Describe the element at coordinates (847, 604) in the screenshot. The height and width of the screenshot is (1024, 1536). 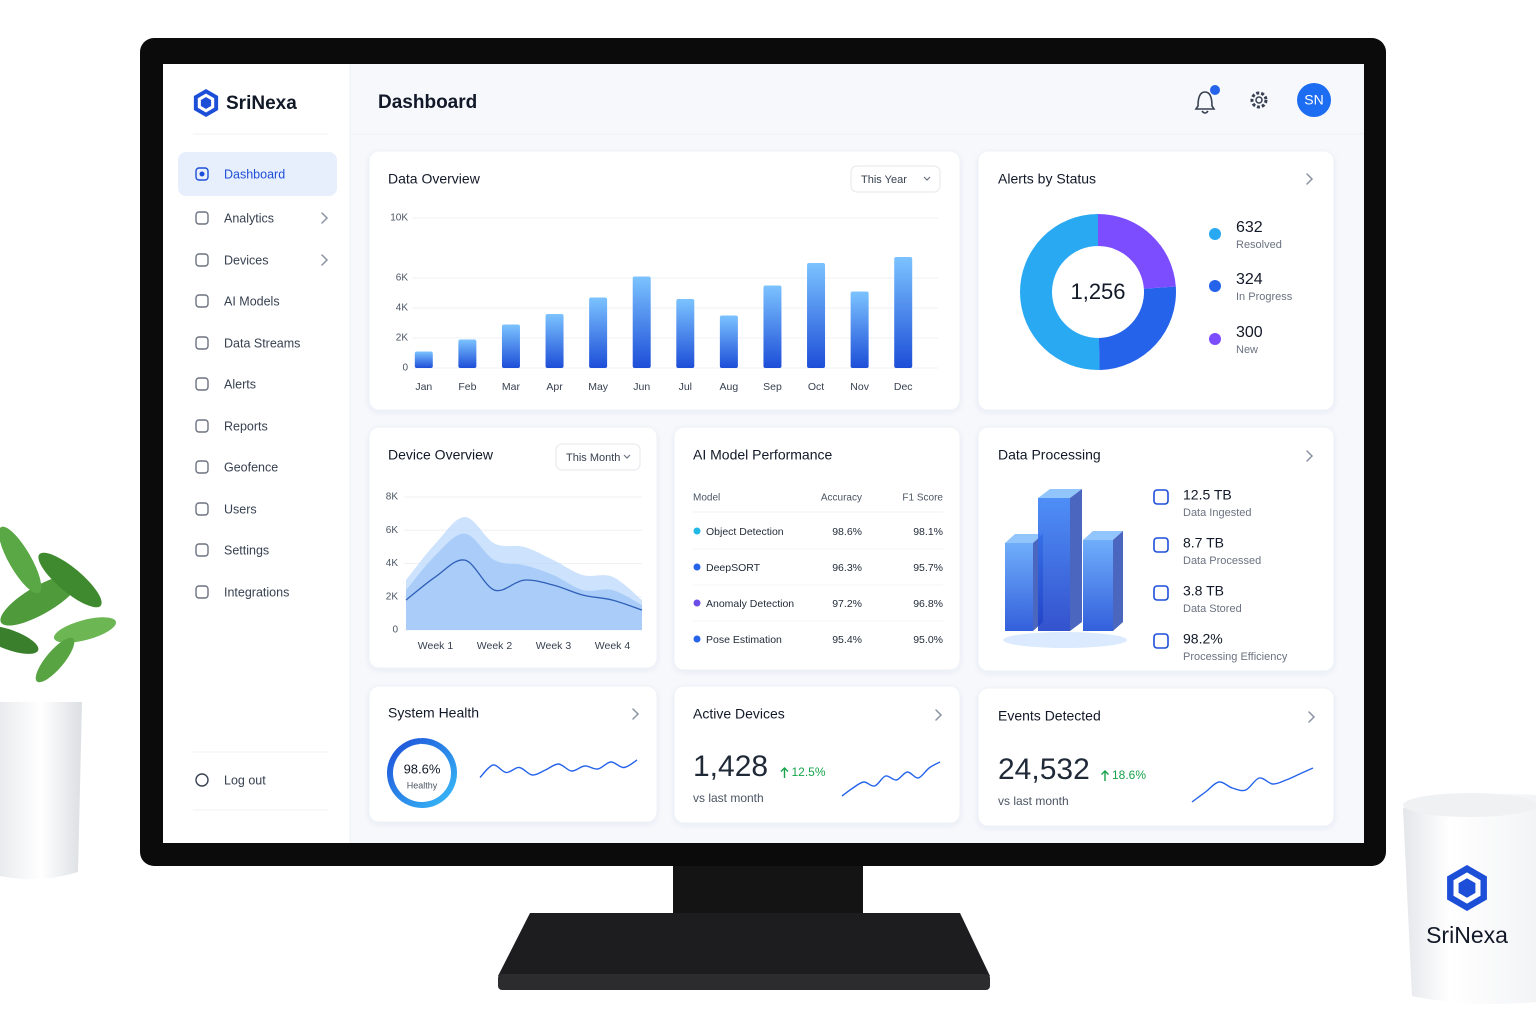
I see `table-cell: 97.2%` at that location.